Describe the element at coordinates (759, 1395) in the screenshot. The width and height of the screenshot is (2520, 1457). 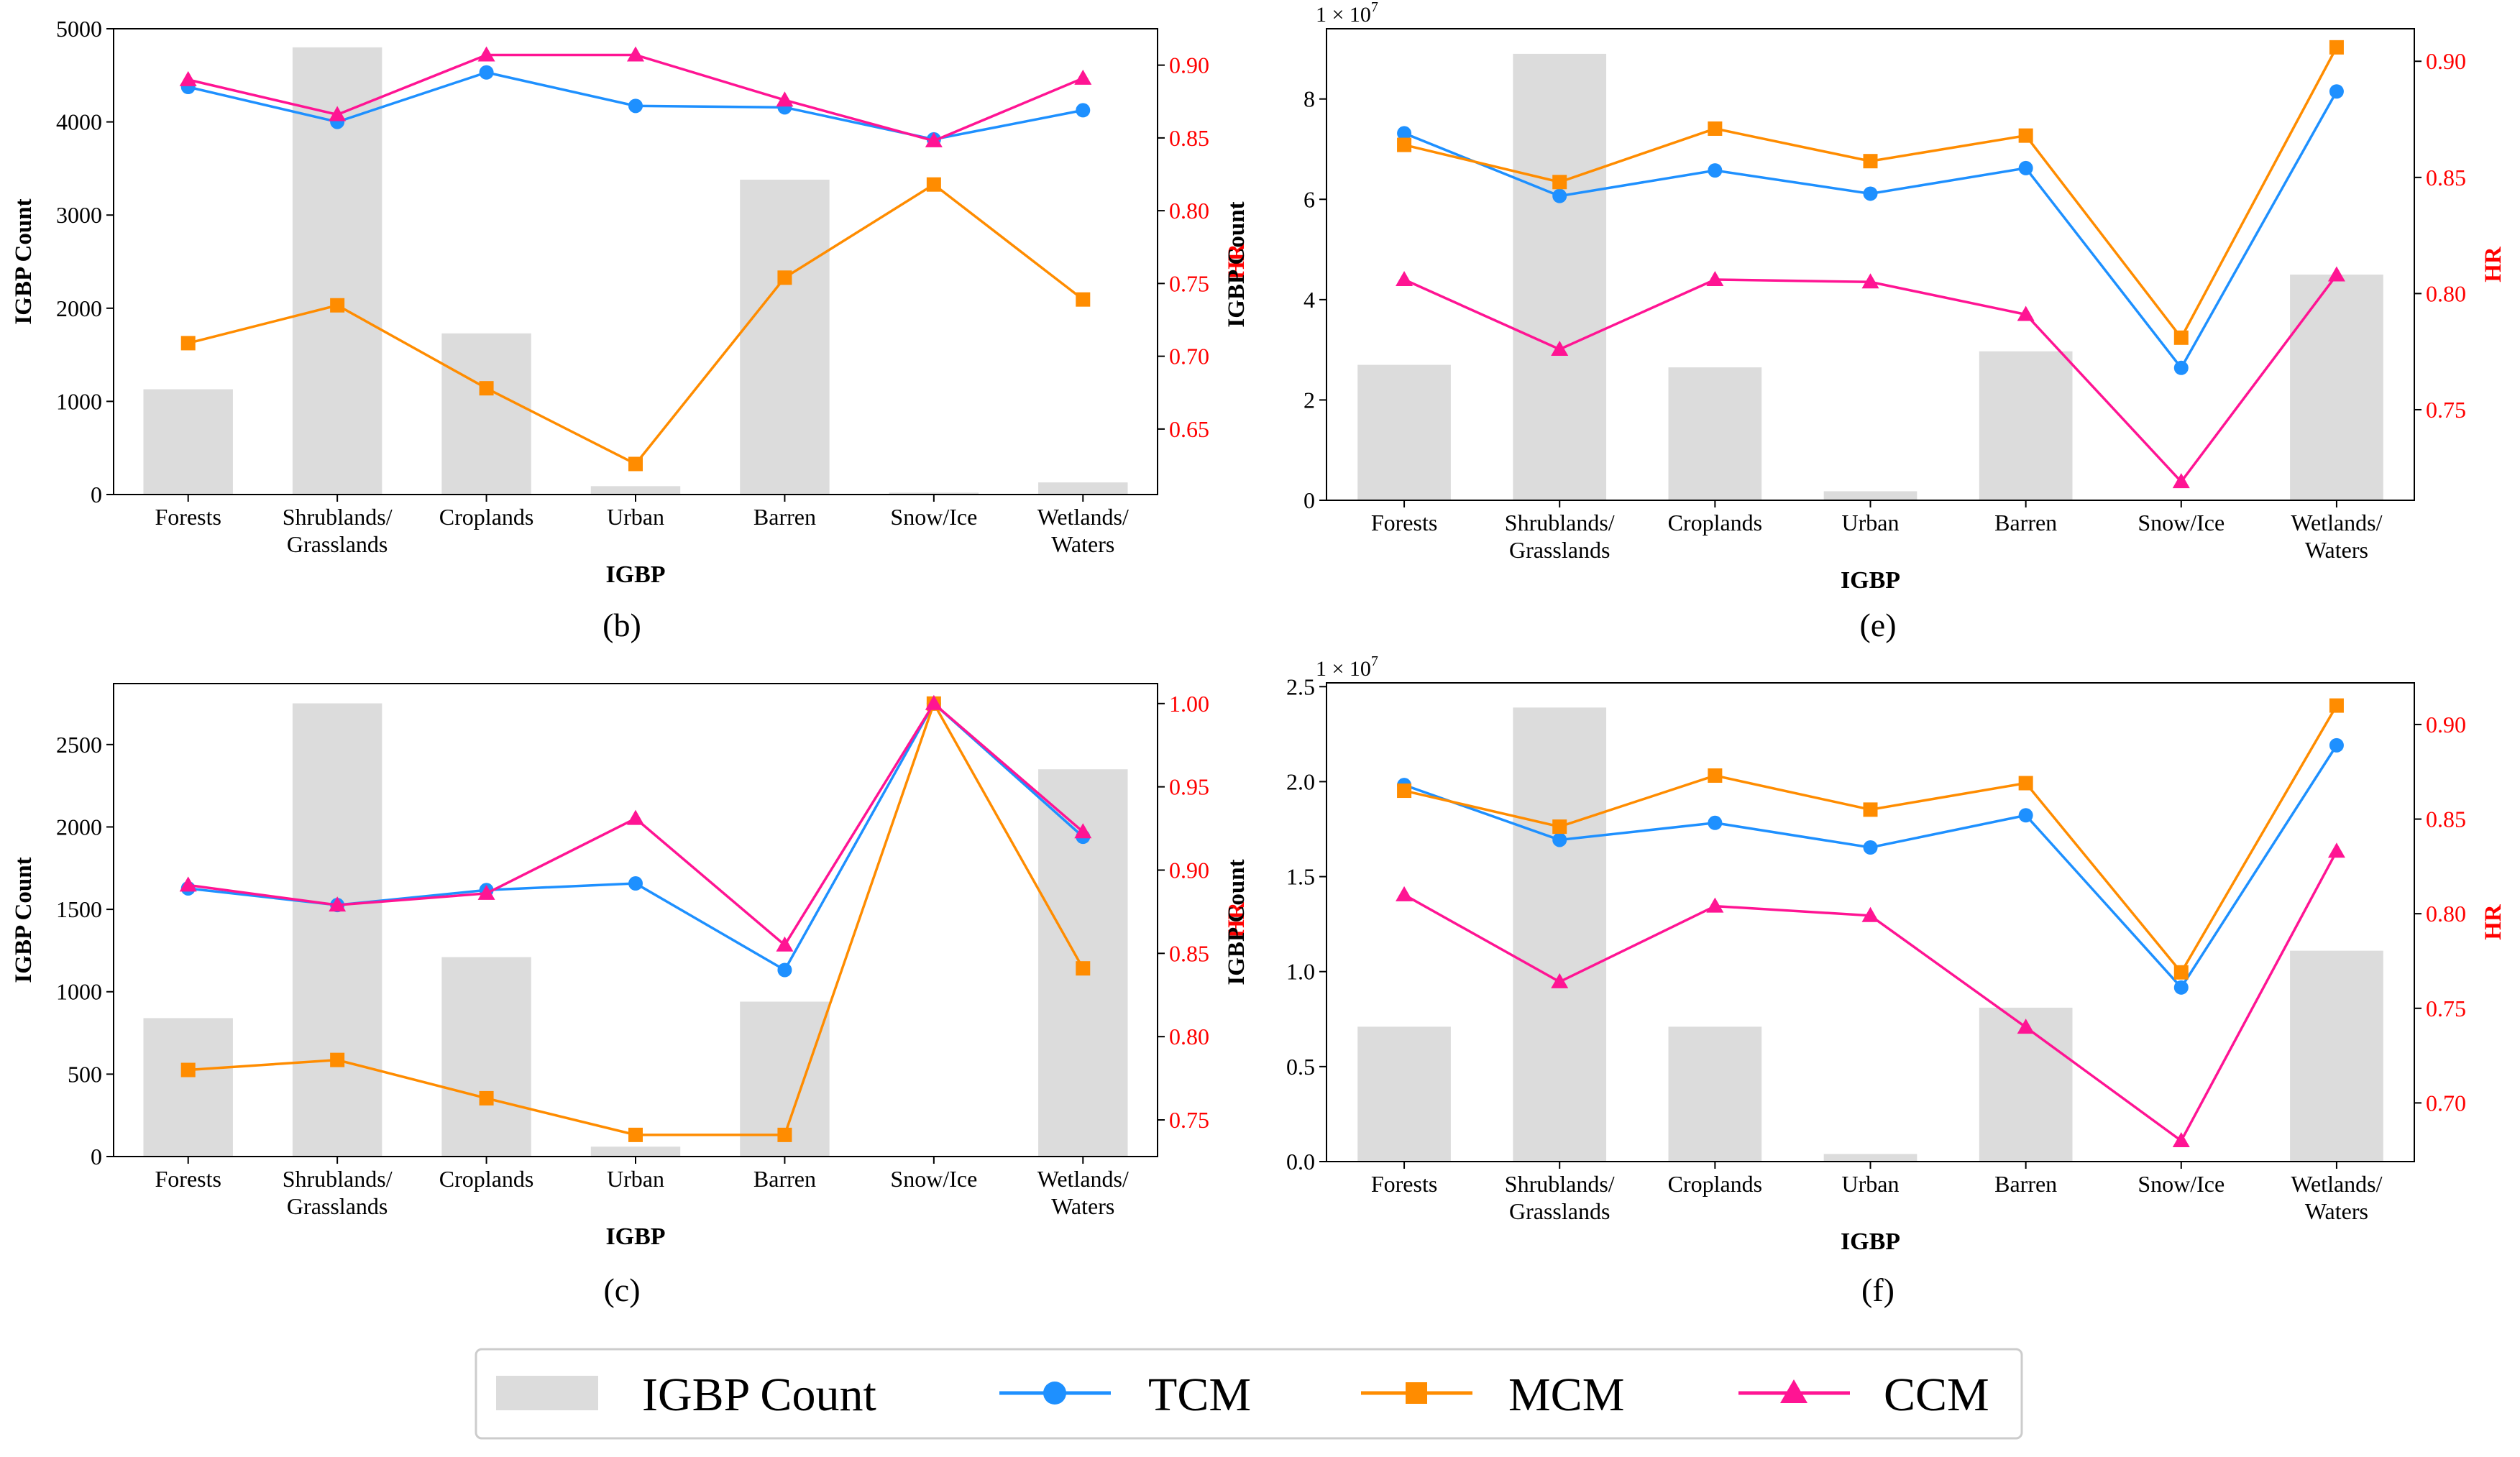
I see `legend-label-bar: IGBP Count` at that location.